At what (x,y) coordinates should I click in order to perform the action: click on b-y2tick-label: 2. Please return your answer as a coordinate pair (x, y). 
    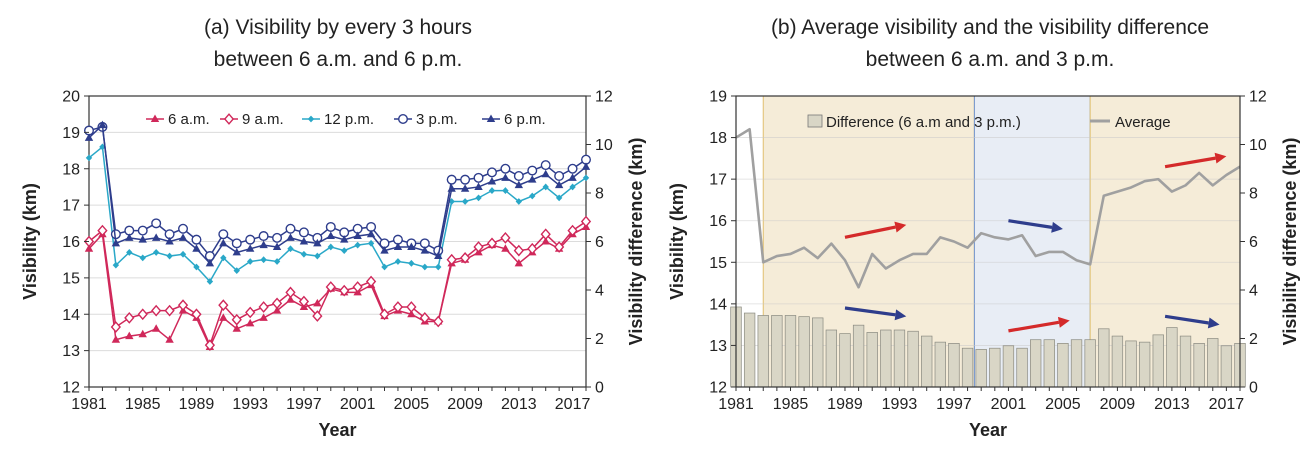
    Looking at the image, I should click on (1253, 339).